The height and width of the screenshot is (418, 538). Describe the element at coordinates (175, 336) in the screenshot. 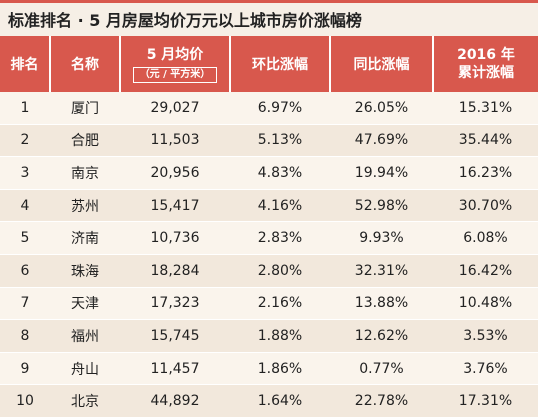

I see `cell-price: 15,745` at that location.